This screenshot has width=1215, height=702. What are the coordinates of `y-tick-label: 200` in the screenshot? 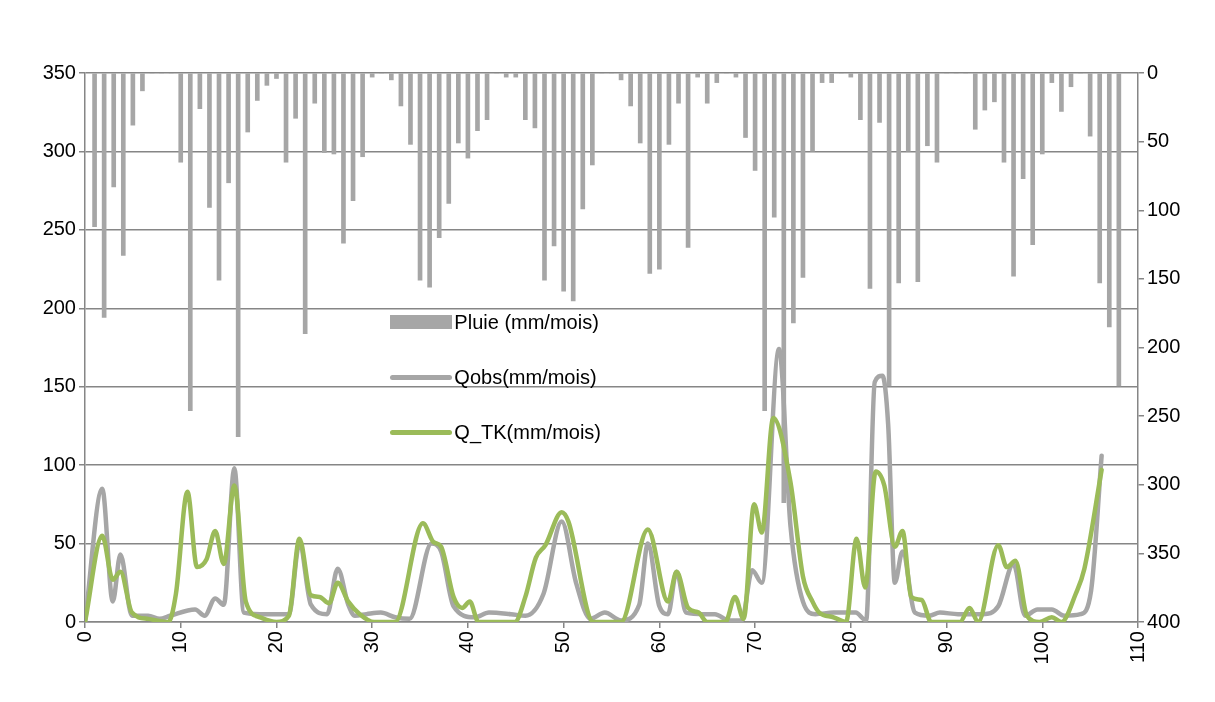 It's located at (59, 306).